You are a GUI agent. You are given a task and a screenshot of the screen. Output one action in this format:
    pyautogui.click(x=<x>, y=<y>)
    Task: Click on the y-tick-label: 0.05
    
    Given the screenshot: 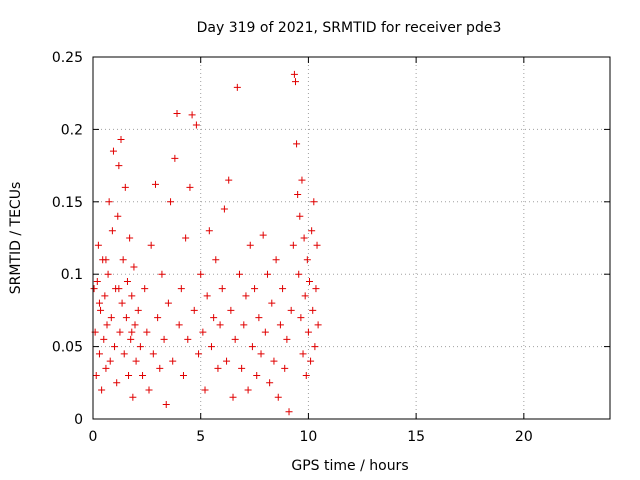 What is the action you would take?
    pyautogui.click(x=67, y=348)
    